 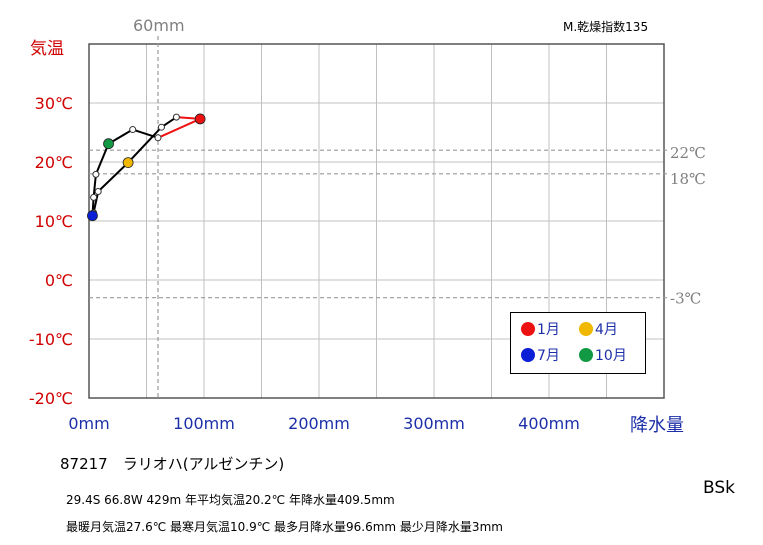 I want to click on legend-jul-marker, so click(x=528, y=355).